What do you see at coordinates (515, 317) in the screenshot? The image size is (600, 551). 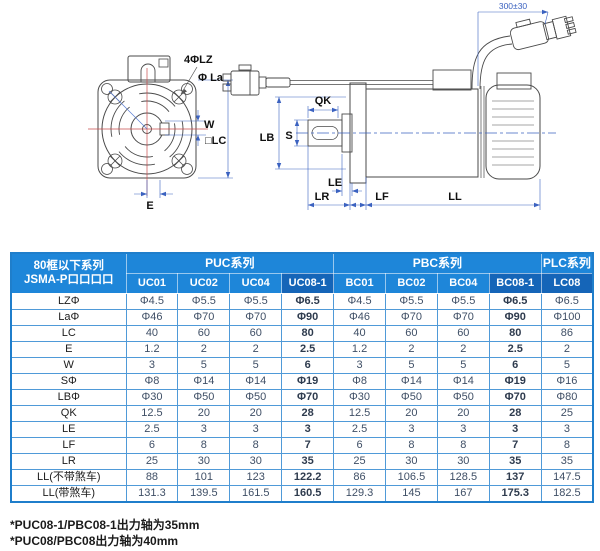 I see `cell-BC08-1-LaΦ: Φ90` at bounding box center [515, 317].